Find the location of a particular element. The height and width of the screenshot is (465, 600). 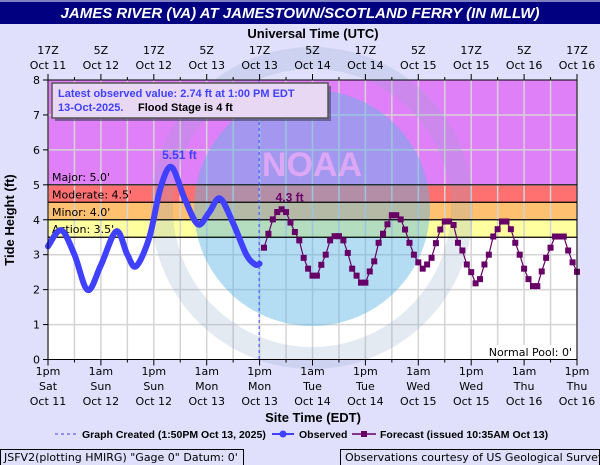

y-tick-label: 5 is located at coordinates (36, 185).